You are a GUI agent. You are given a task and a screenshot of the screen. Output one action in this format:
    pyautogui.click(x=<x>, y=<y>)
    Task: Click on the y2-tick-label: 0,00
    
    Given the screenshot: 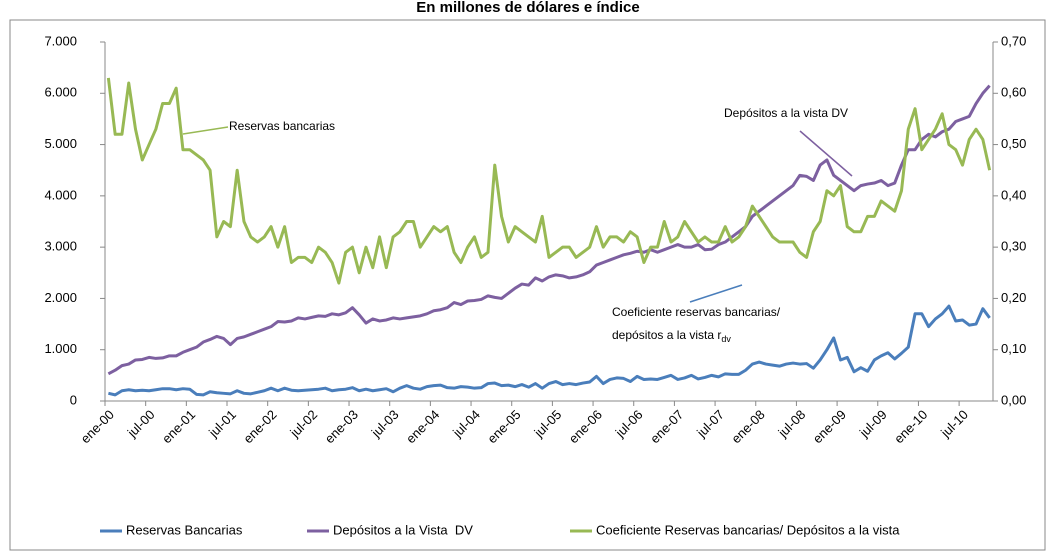 What is the action you would take?
    pyautogui.click(x=1013, y=399)
    